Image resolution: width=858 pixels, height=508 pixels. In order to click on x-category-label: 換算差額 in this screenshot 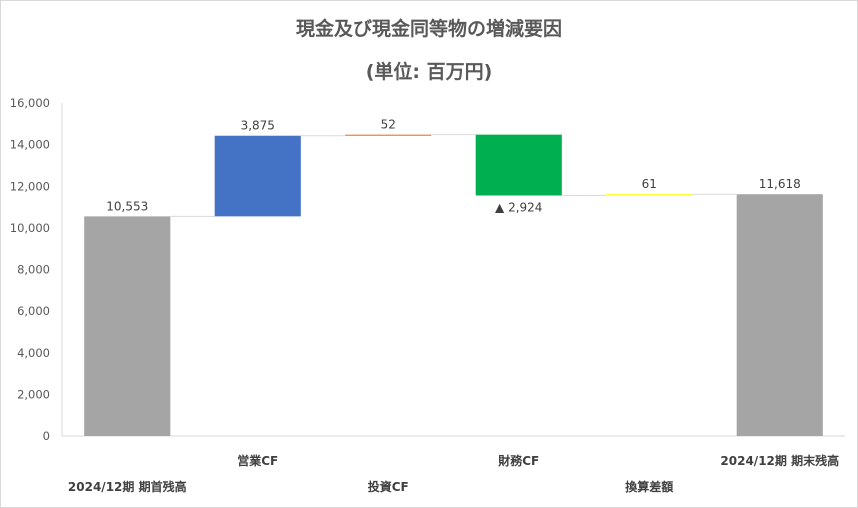, I will do `click(649, 486)`.